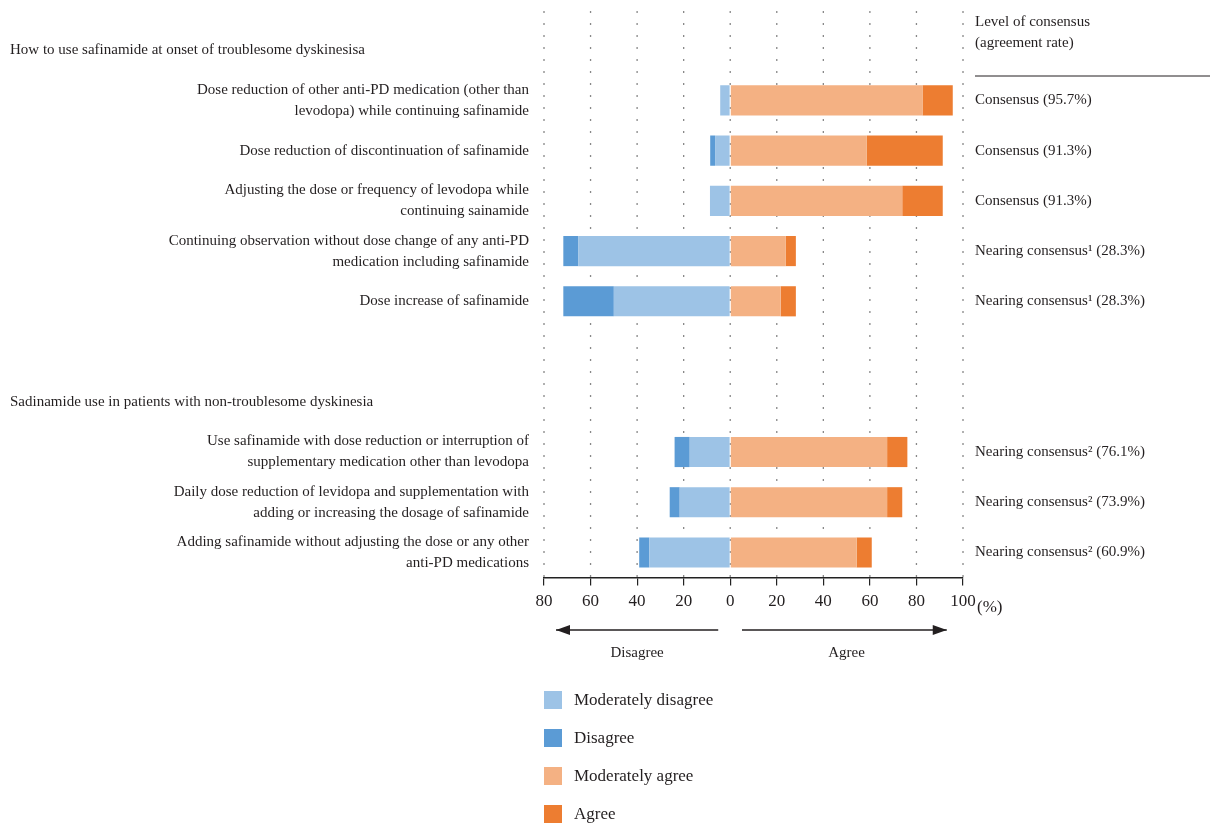 Image resolution: width=1220 pixels, height=825 pixels. What do you see at coordinates (384, 149) in the screenshot?
I see `y-tick-label: Dose reduction of discontinuation of safinamide` at bounding box center [384, 149].